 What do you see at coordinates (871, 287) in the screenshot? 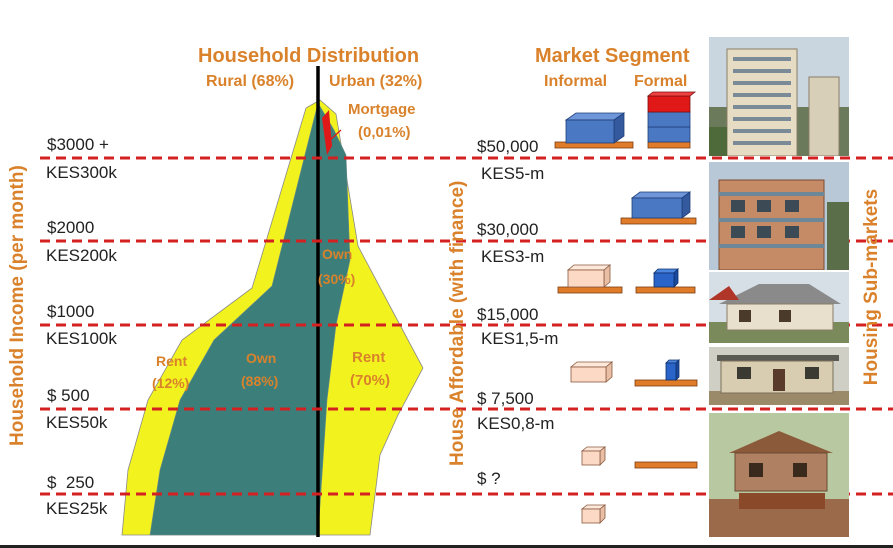
I see `housing-submarkets-axis-label: Housing Sub-markets` at bounding box center [871, 287].